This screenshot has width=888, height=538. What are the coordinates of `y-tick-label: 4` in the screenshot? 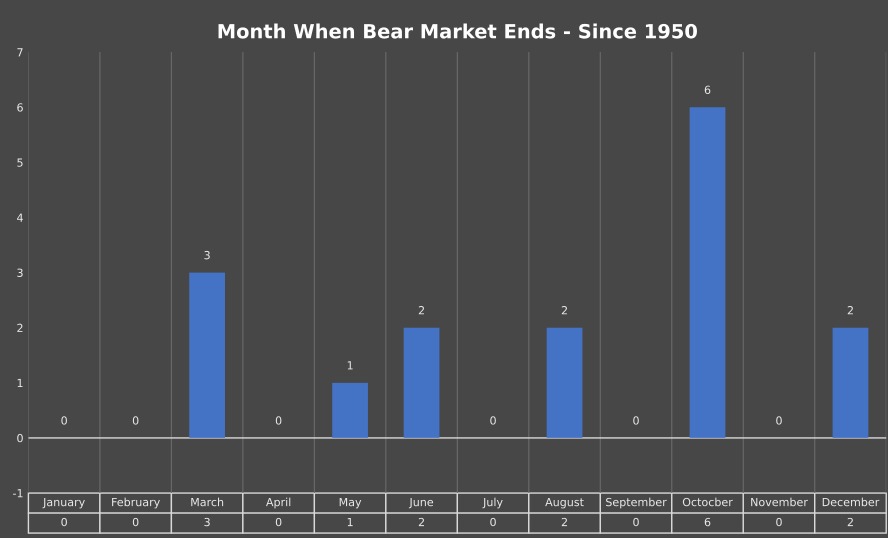 It's located at (20, 218).